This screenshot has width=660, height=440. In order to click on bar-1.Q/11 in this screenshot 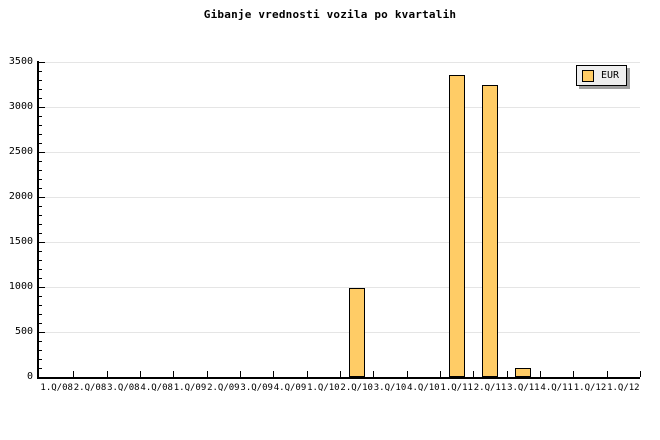, I will do `click(456, 226)`.